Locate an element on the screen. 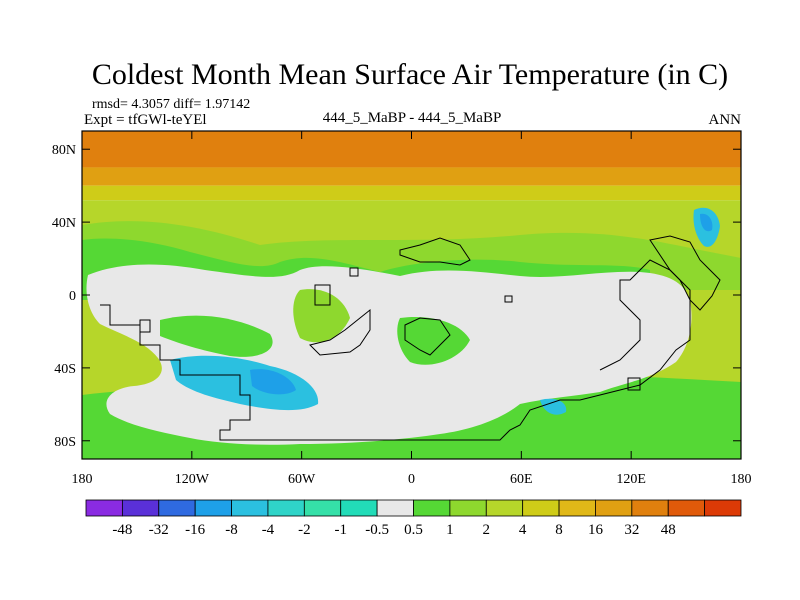 This screenshot has height=600, width=800. colorbar-tick-label: -32 is located at coordinates (159, 530).